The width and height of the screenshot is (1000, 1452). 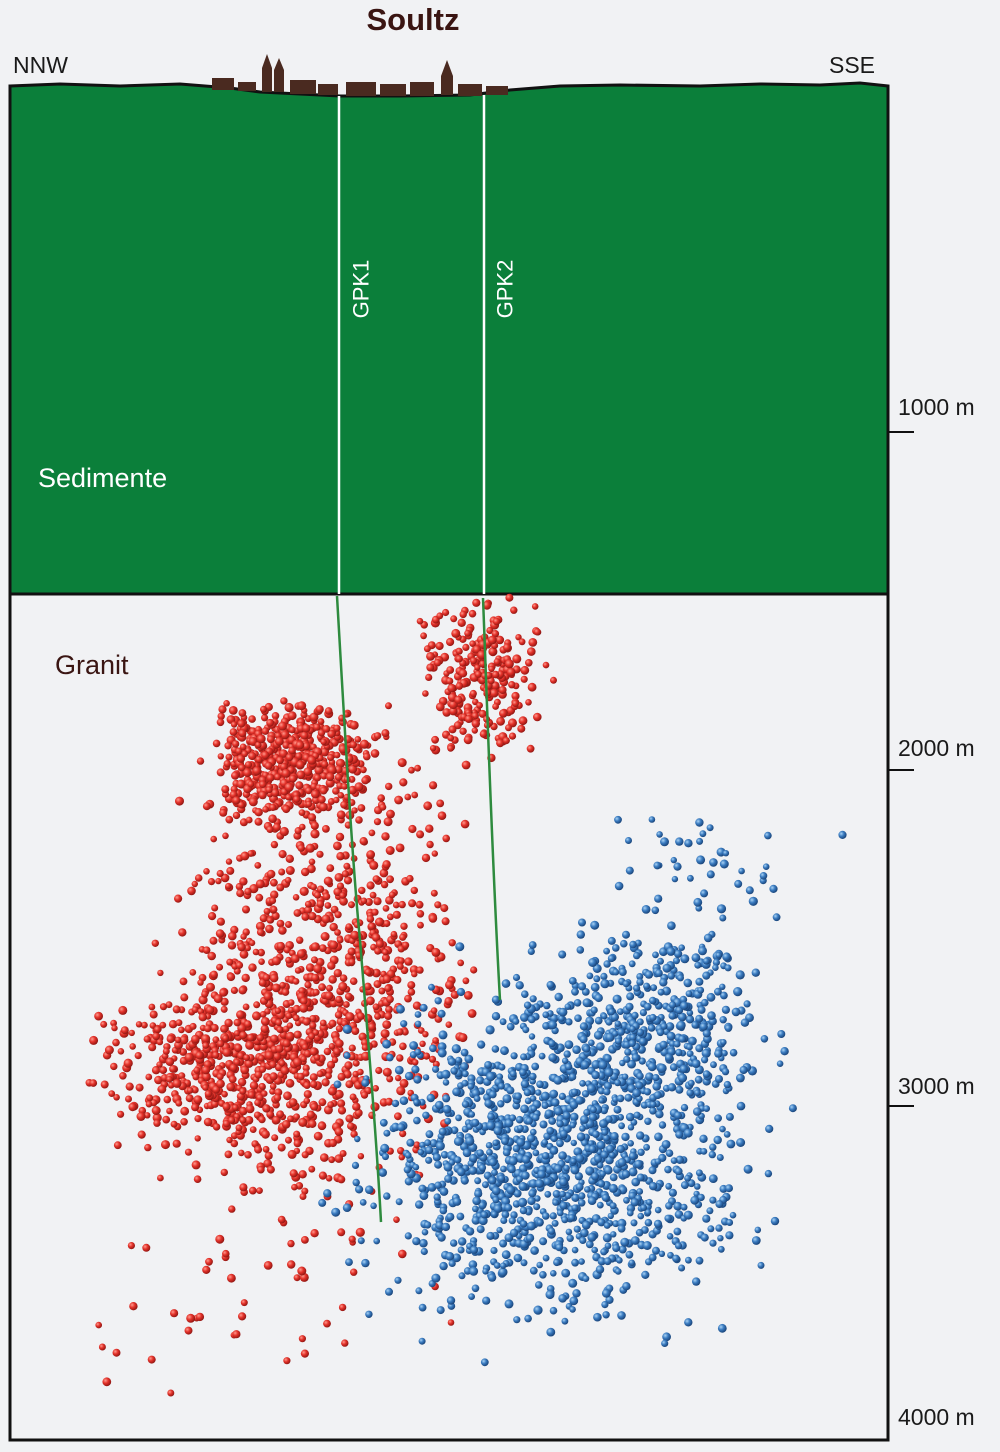 I want to click on diagram-title: Soultz, so click(x=413, y=19).